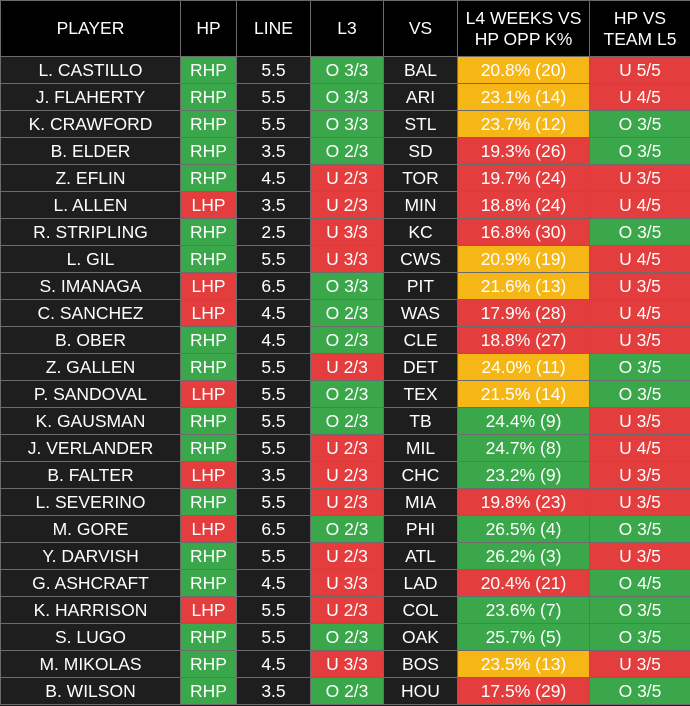  Describe the element at coordinates (345, 232) in the screenshot. I see `table-row: R. STRIPLING RHP 2.5 U 3/3 KC 16.8% (30) O 3/5` at that location.